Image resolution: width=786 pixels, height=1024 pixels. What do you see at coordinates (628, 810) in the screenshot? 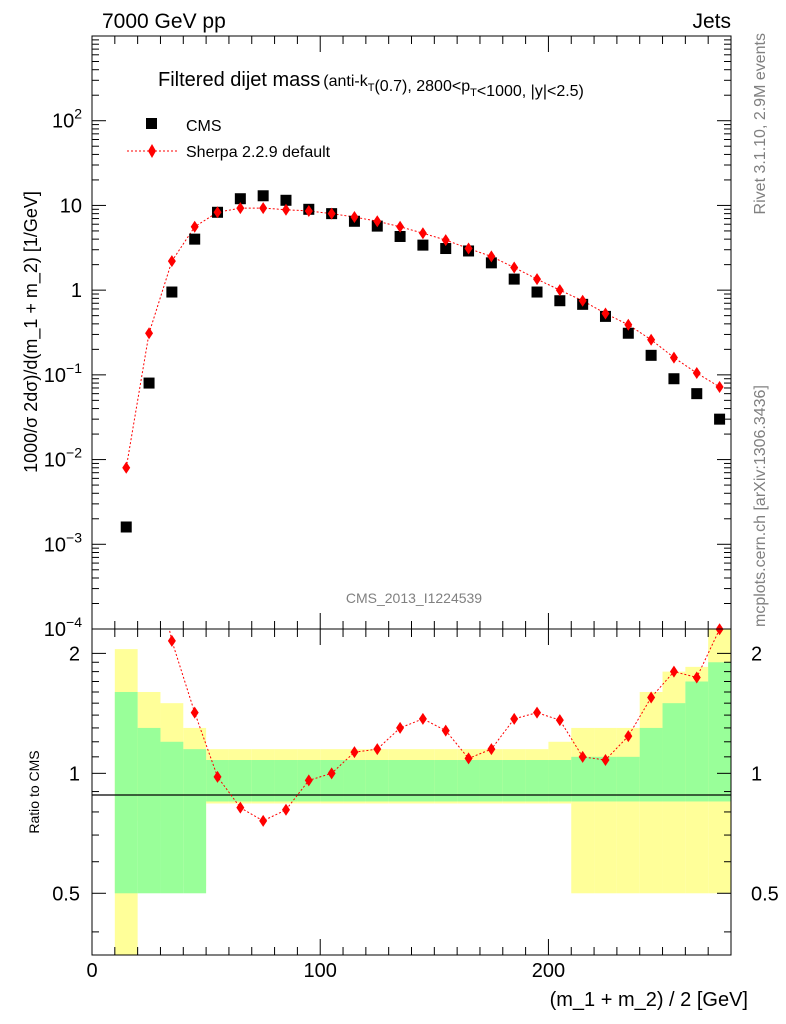
I see `ratio-band-outer` at bounding box center [628, 810].